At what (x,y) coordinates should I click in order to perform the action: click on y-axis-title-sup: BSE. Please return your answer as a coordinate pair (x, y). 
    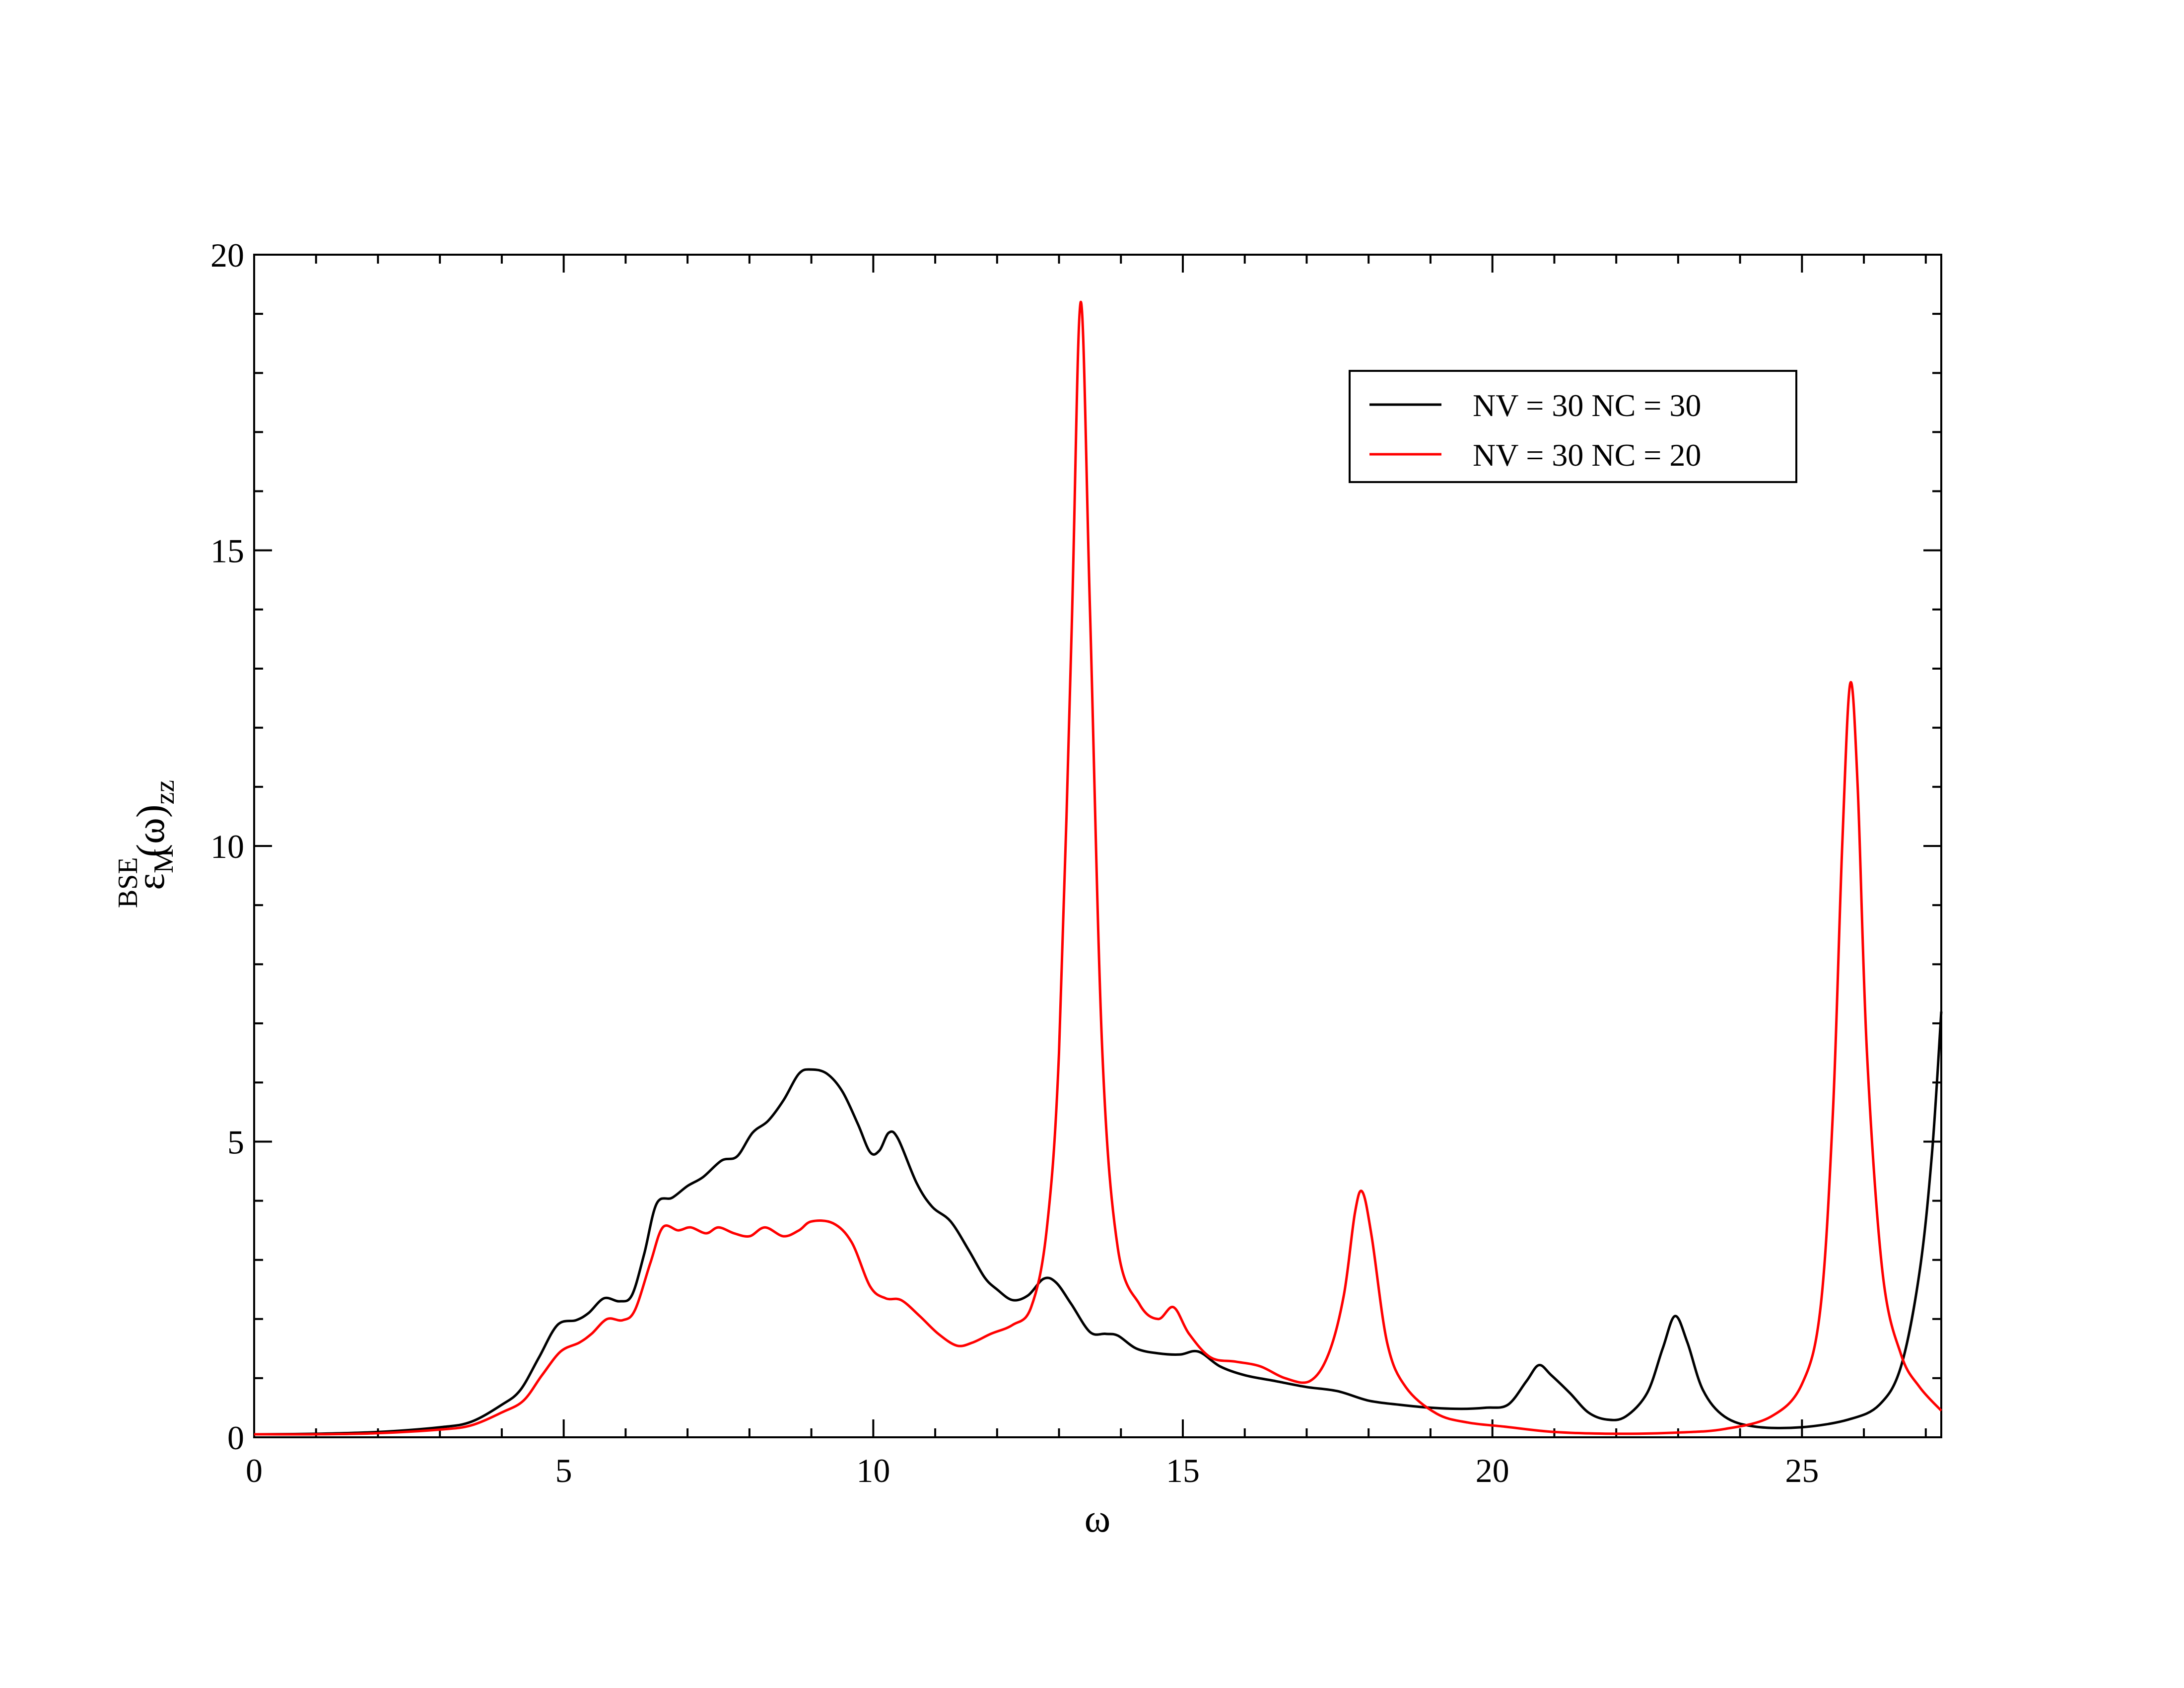
    Looking at the image, I should click on (128, 882).